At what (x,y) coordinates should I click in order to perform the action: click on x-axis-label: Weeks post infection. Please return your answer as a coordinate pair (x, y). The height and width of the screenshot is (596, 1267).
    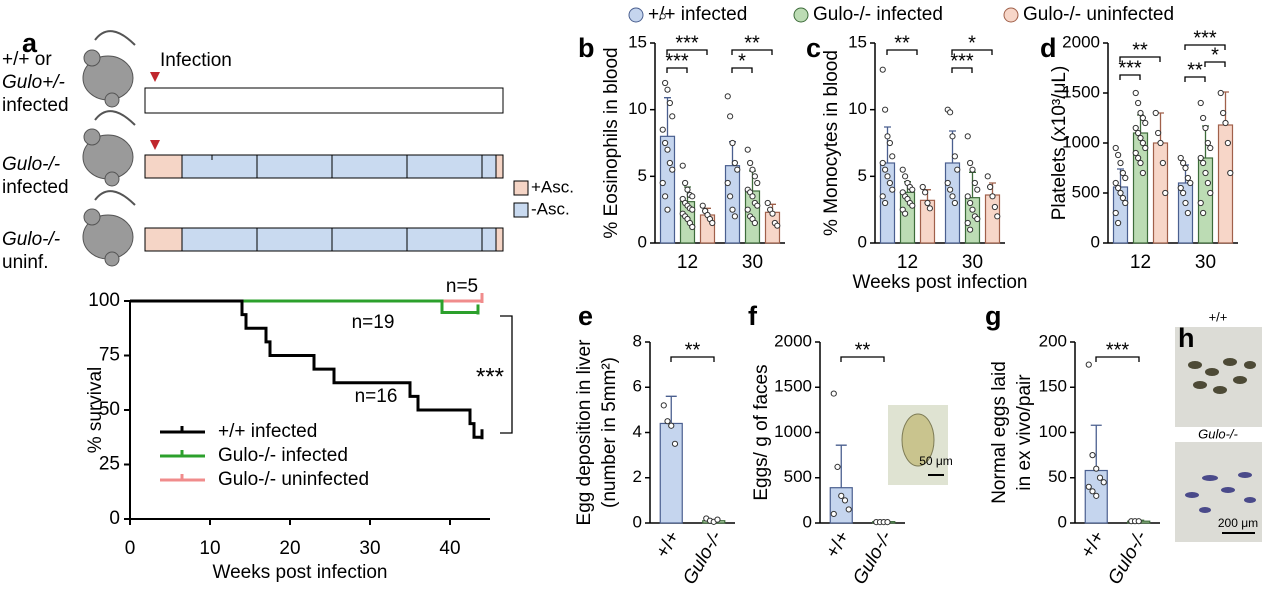
    Looking at the image, I should click on (300, 572).